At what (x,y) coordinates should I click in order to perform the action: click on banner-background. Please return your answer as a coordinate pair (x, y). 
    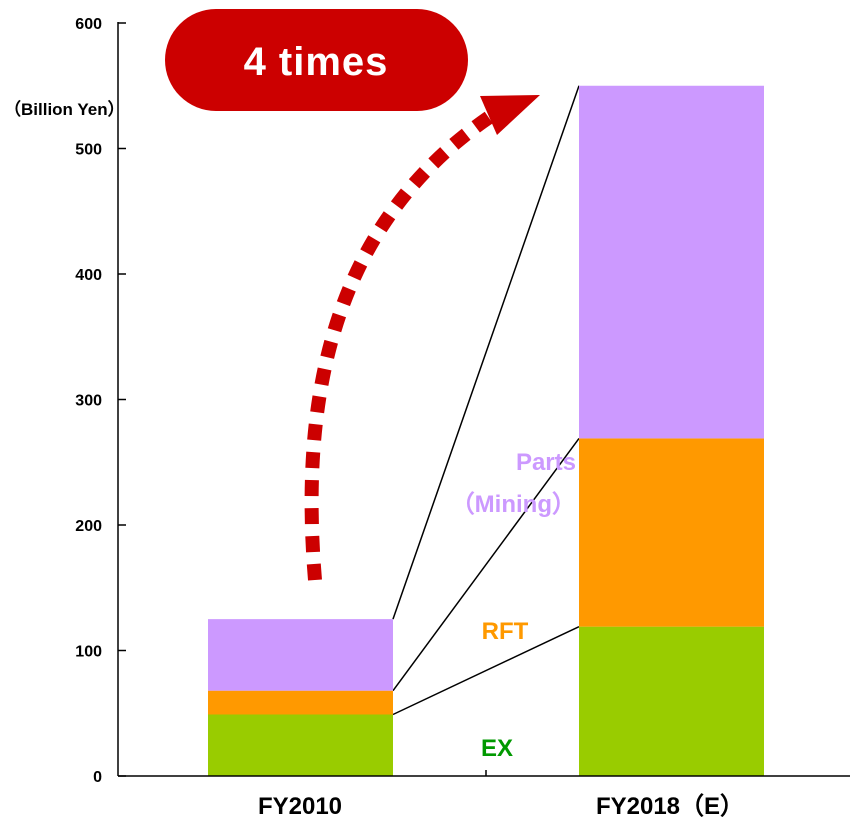
    Looking at the image, I should click on (316, 60).